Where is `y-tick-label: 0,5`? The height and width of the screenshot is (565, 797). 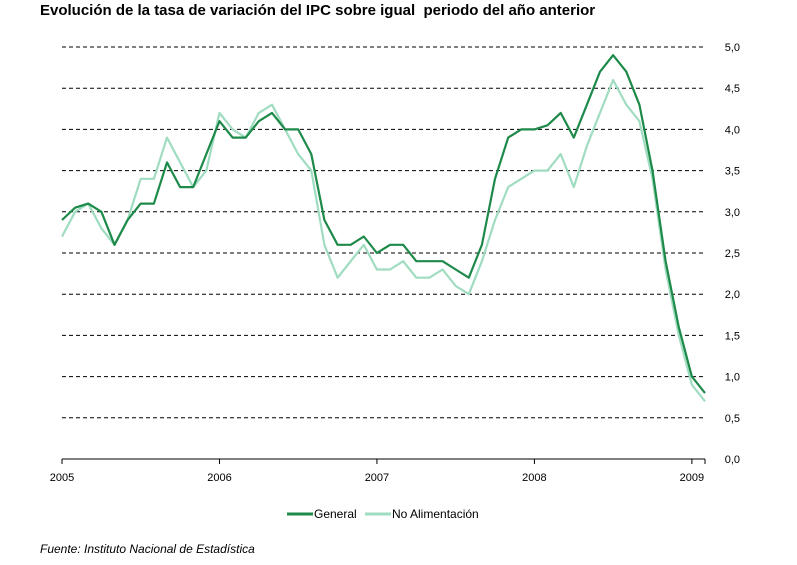 y-tick-label: 0,5 is located at coordinates (732, 419).